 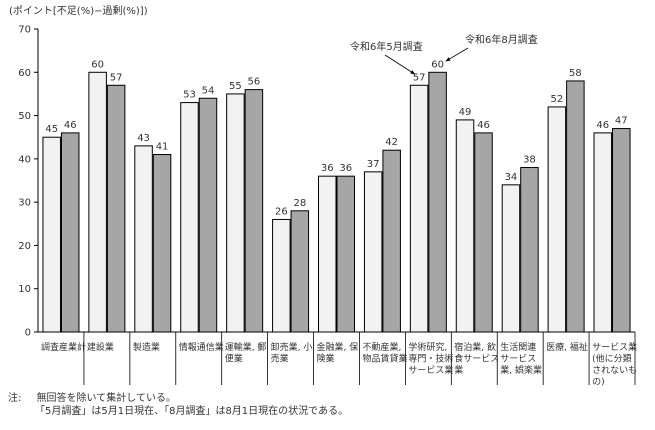 I want to click on x-tick-label: 卸売業, 小売業, so click(x=292, y=353).